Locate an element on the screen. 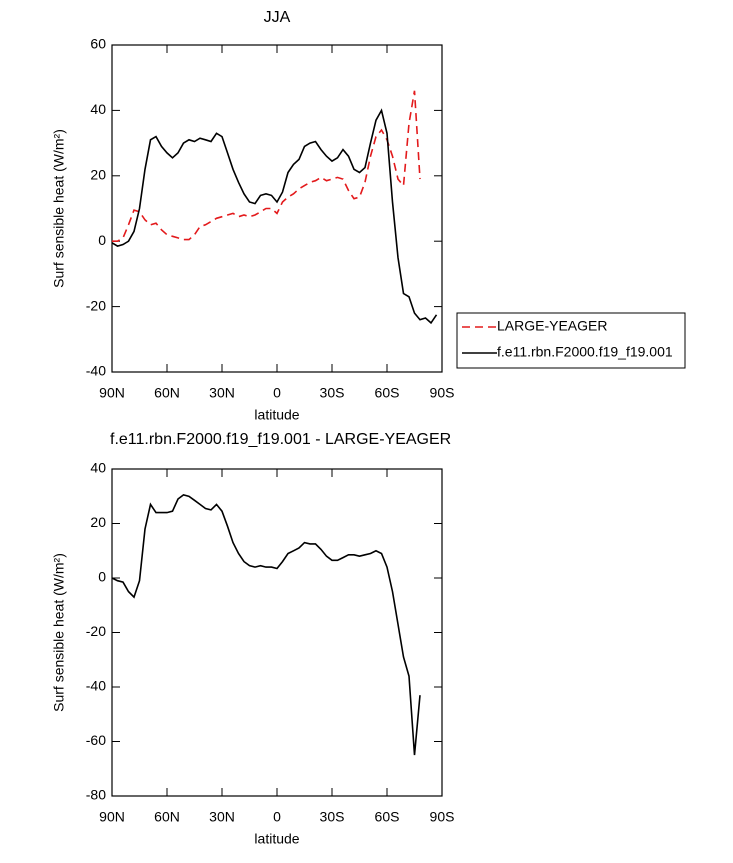 Image resolution: width=733 pixels, height=863 pixels. legend-label: f.e11.rbn.F2000.f19_f19.001 is located at coordinates (585, 352).